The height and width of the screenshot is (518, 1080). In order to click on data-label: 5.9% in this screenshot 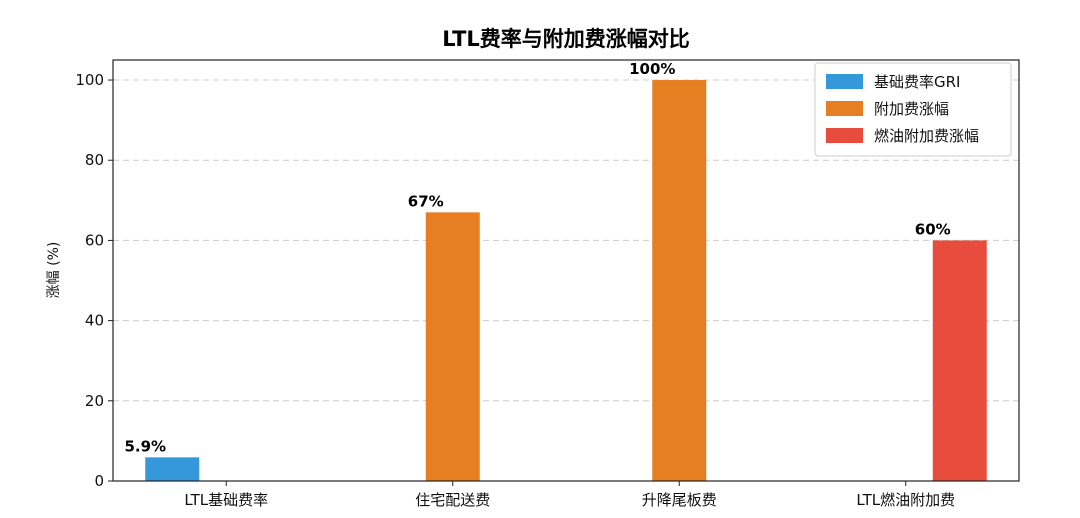, I will do `click(145, 446)`.